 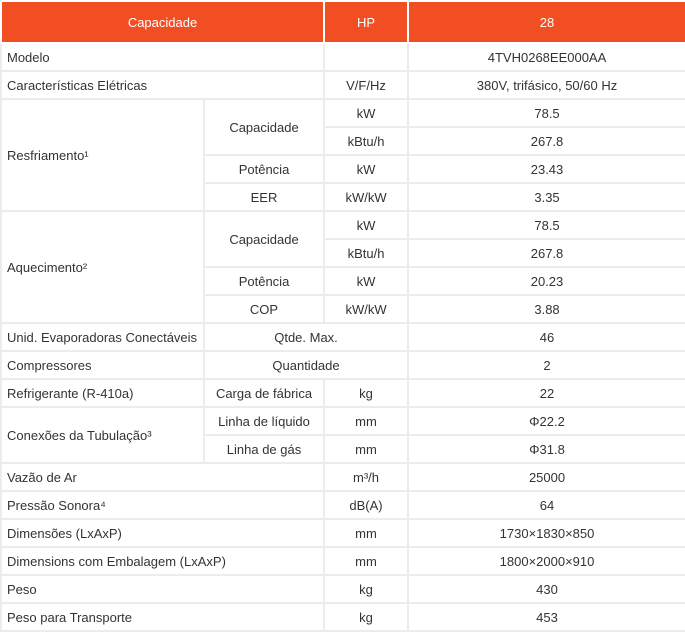 What do you see at coordinates (102, 337) in the screenshot?
I see `label: Unid. Evaporadoras Conectáveis` at bounding box center [102, 337].